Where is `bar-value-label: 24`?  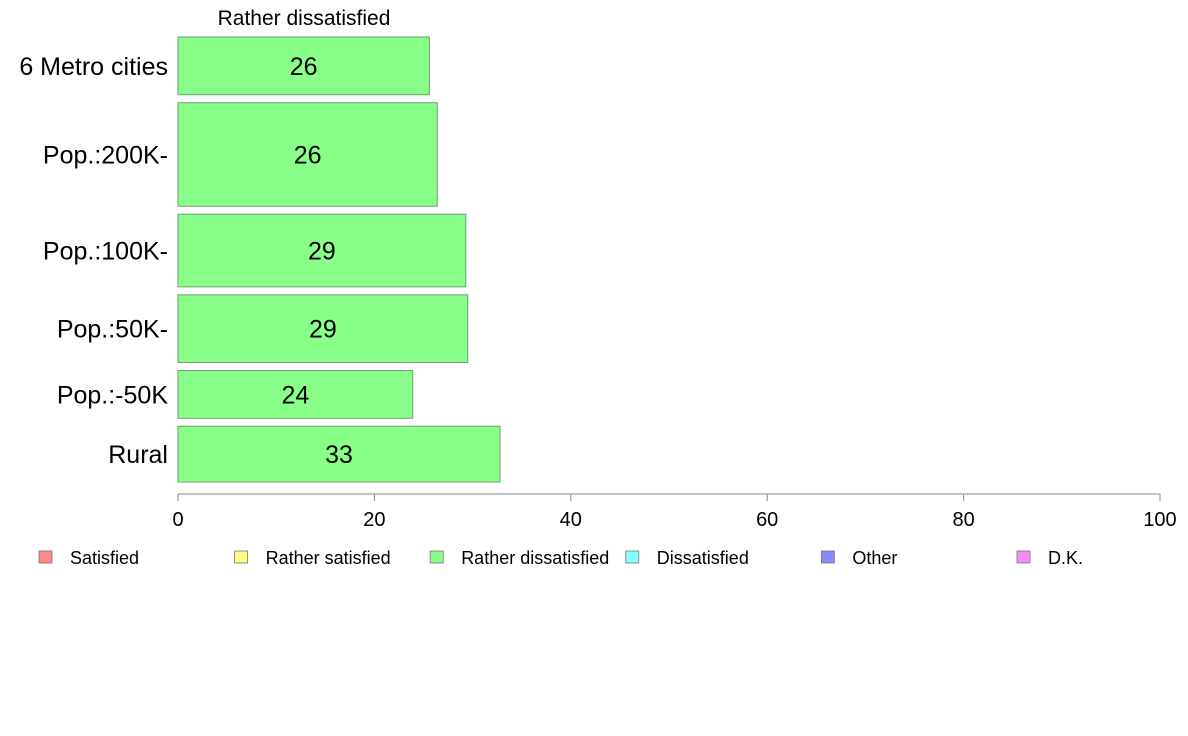 bar-value-label: 24 is located at coordinates (295, 395).